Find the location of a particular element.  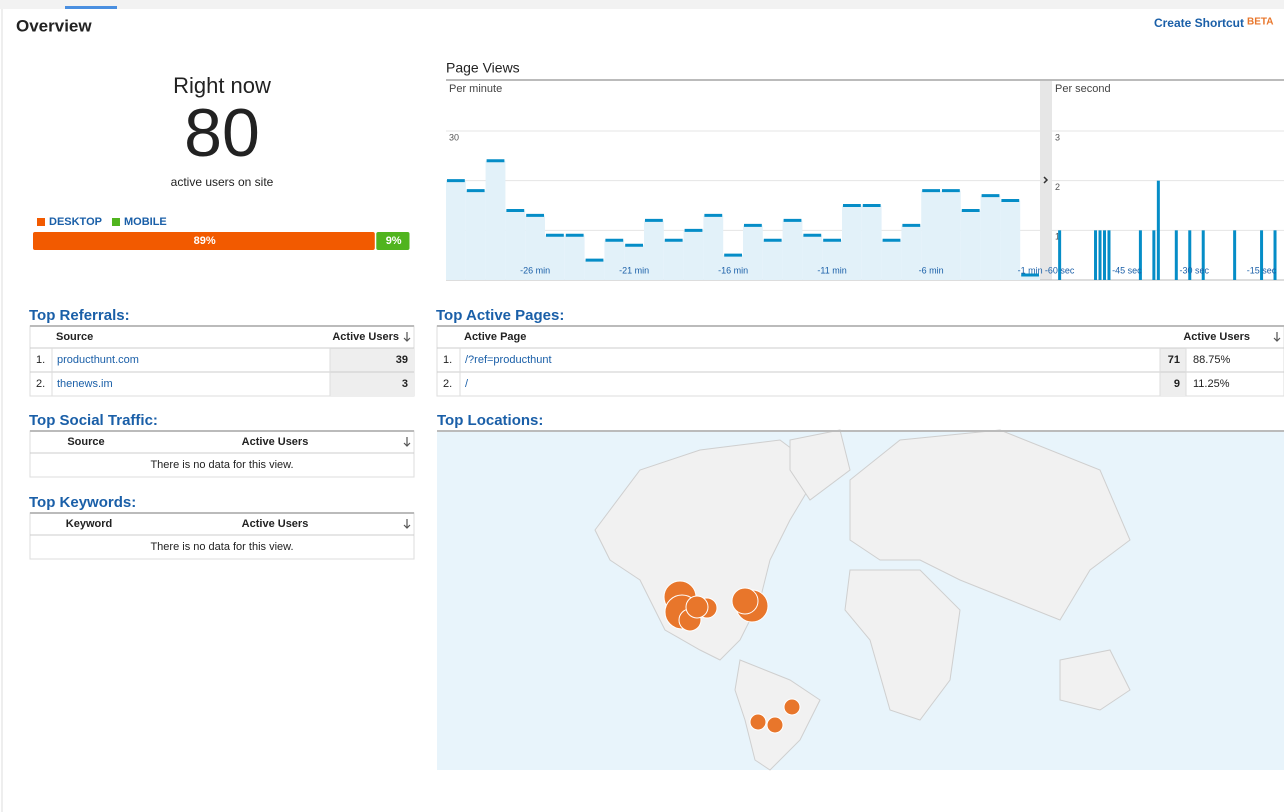

legend-label: DESKTOP is located at coordinates (75, 222).